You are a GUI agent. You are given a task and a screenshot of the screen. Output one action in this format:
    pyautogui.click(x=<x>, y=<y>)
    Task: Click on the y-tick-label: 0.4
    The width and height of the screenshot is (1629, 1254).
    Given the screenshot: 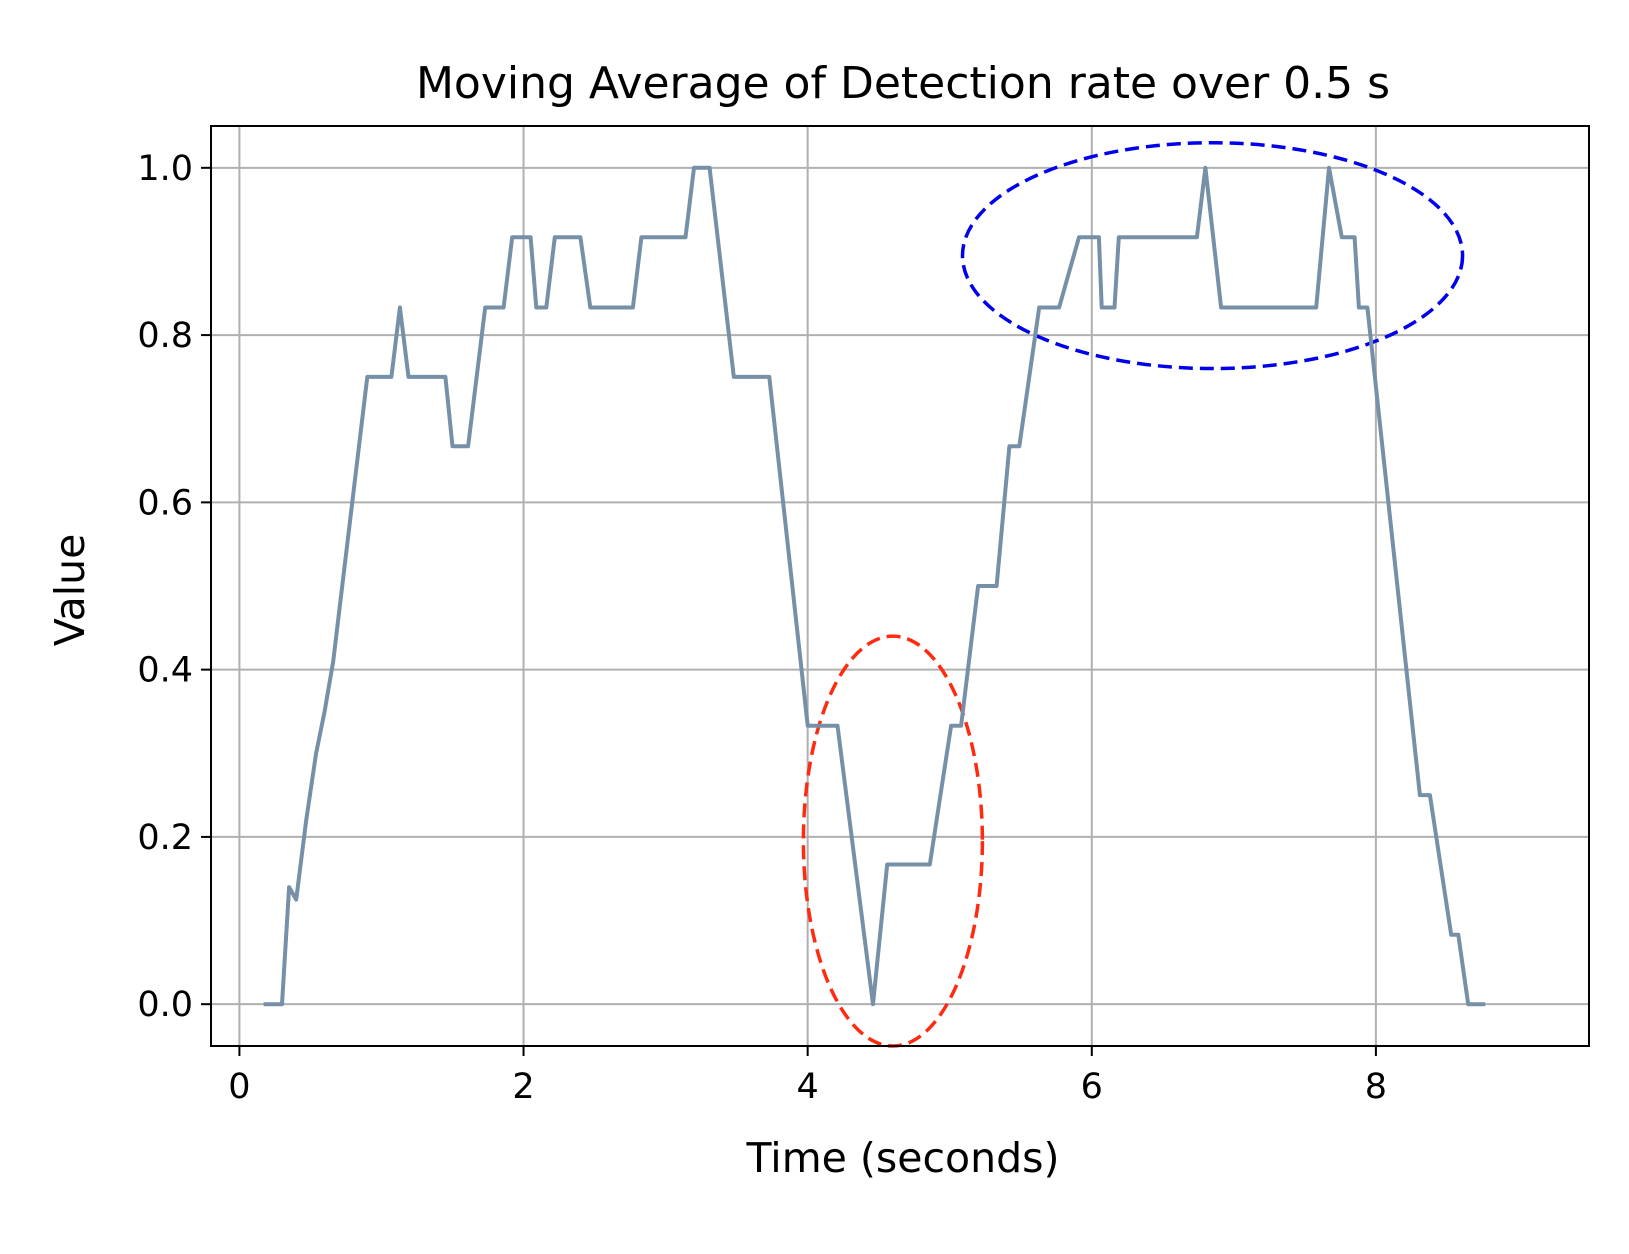 What is the action you would take?
    pyautogui.click(x=165, y=671)
    